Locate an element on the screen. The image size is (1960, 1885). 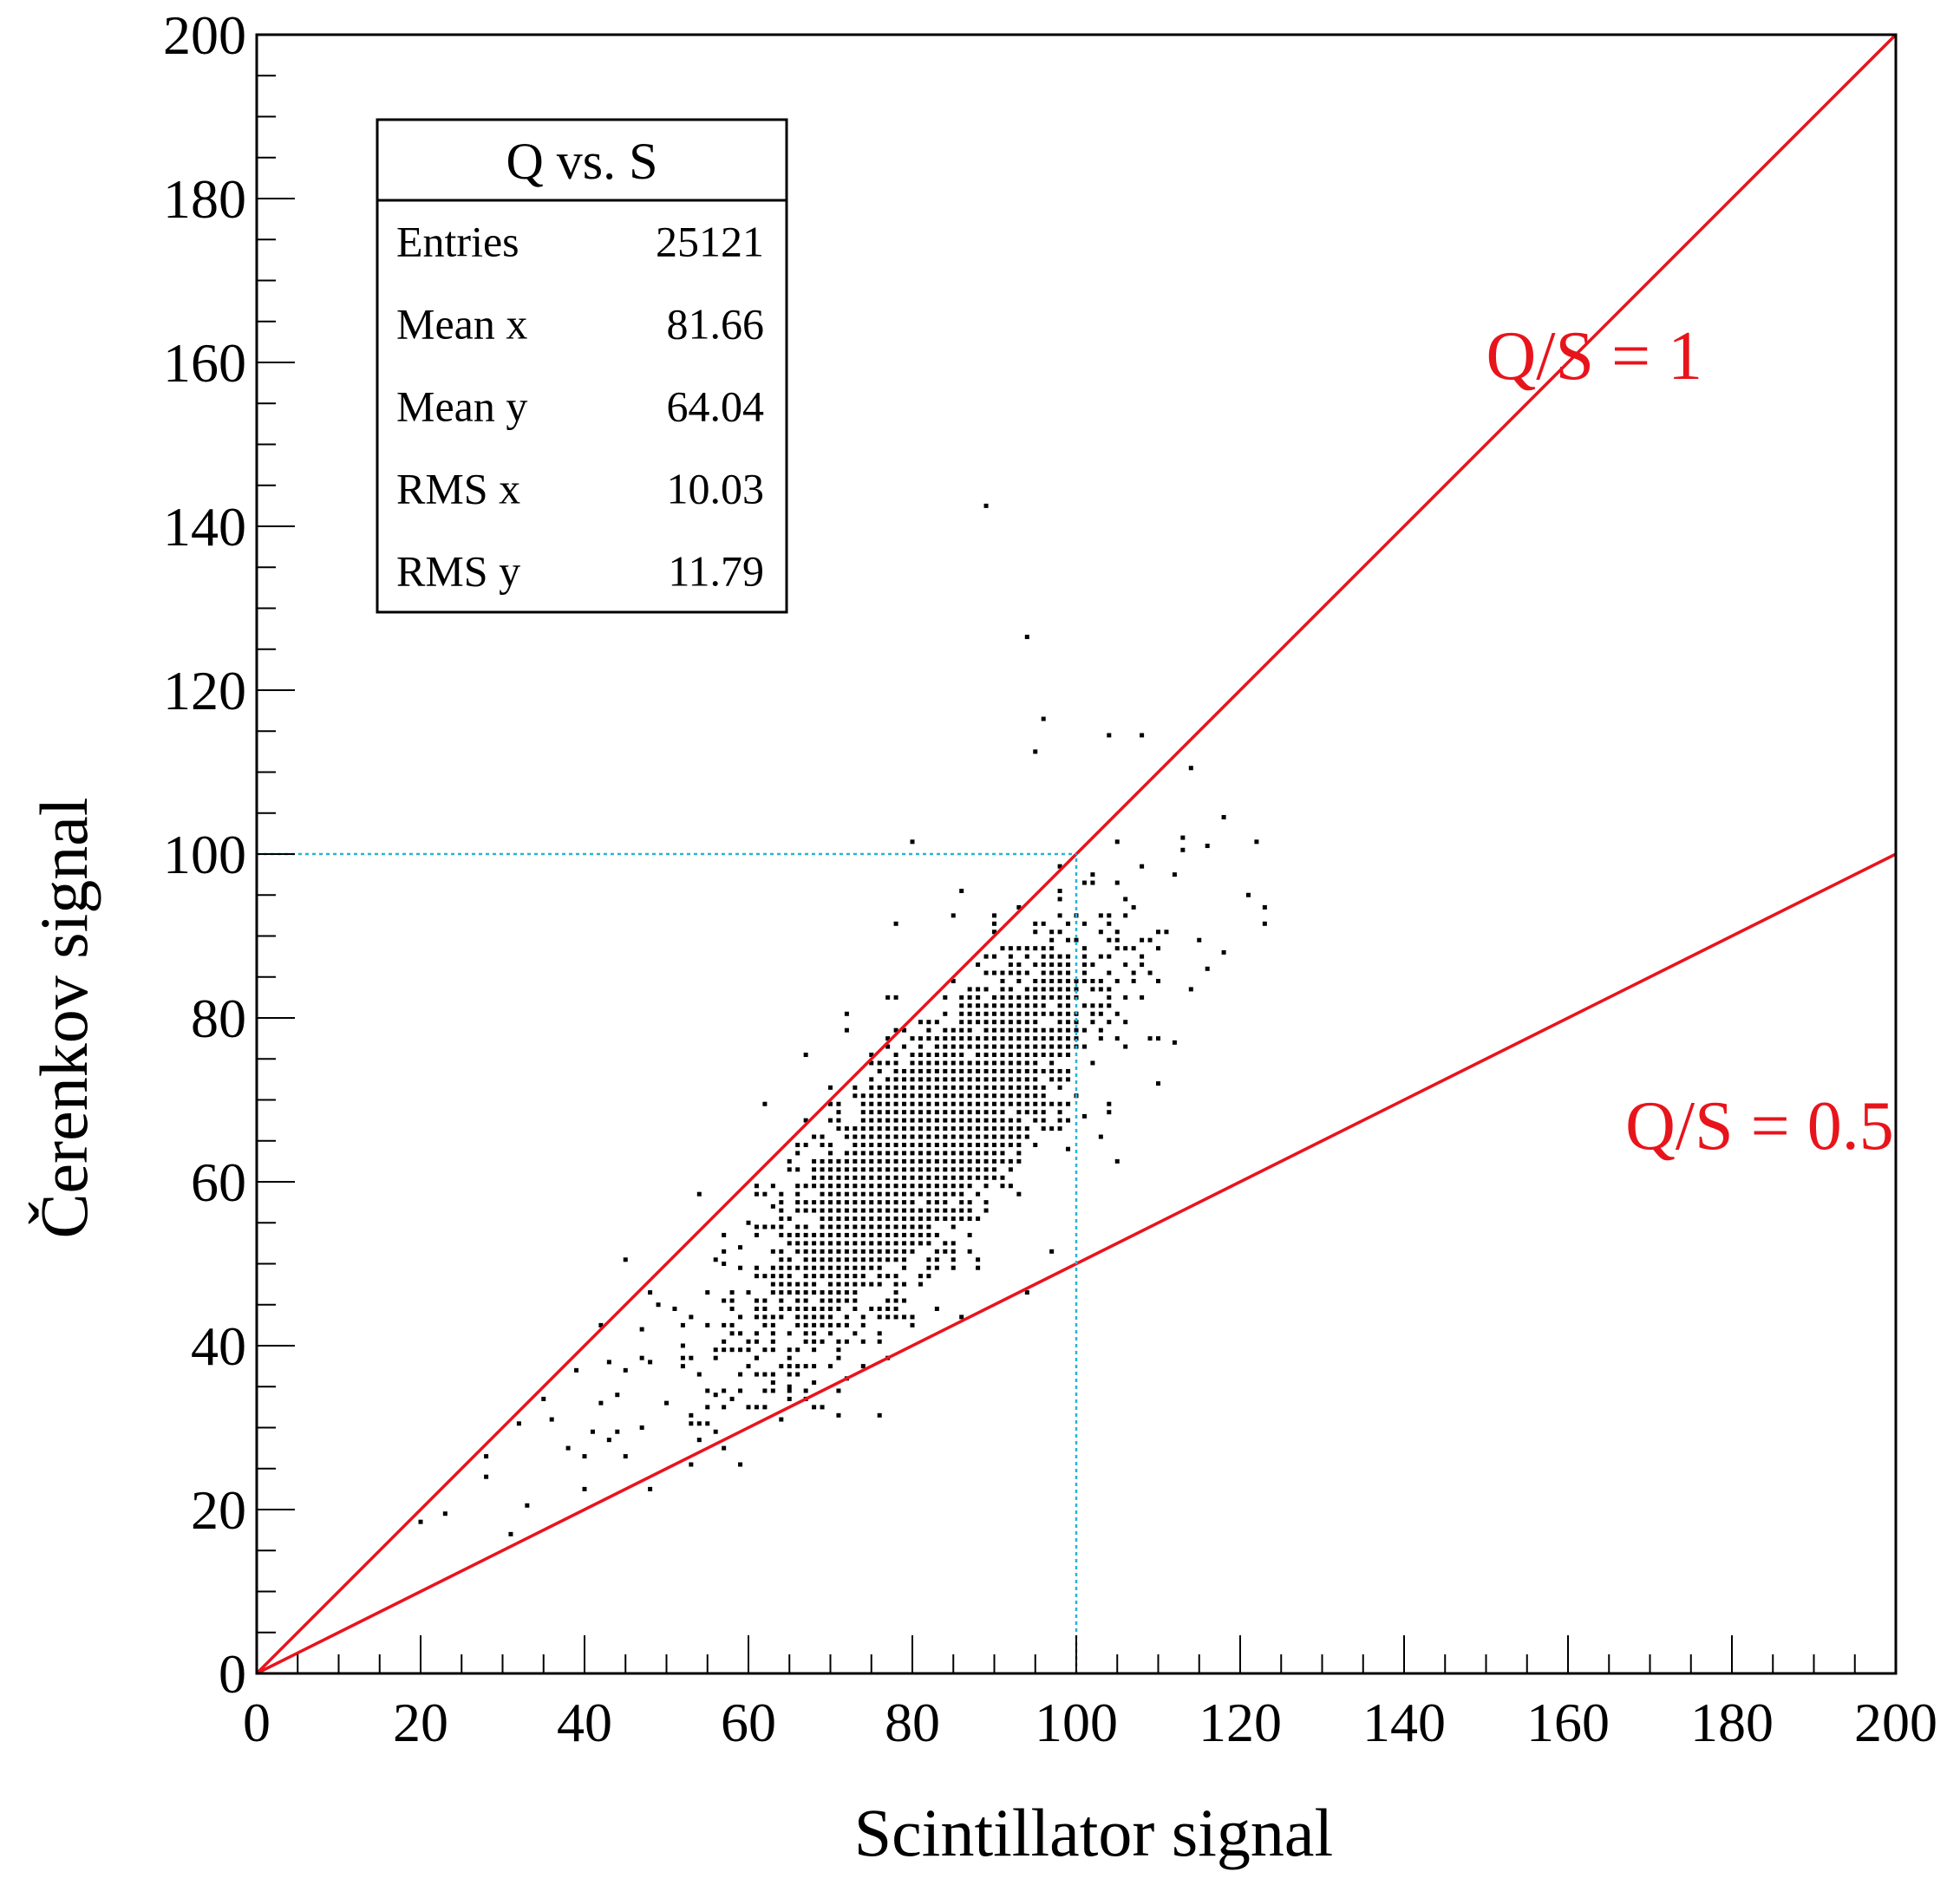
x-tick-label: 60 is located at coordinates (748, 1722).